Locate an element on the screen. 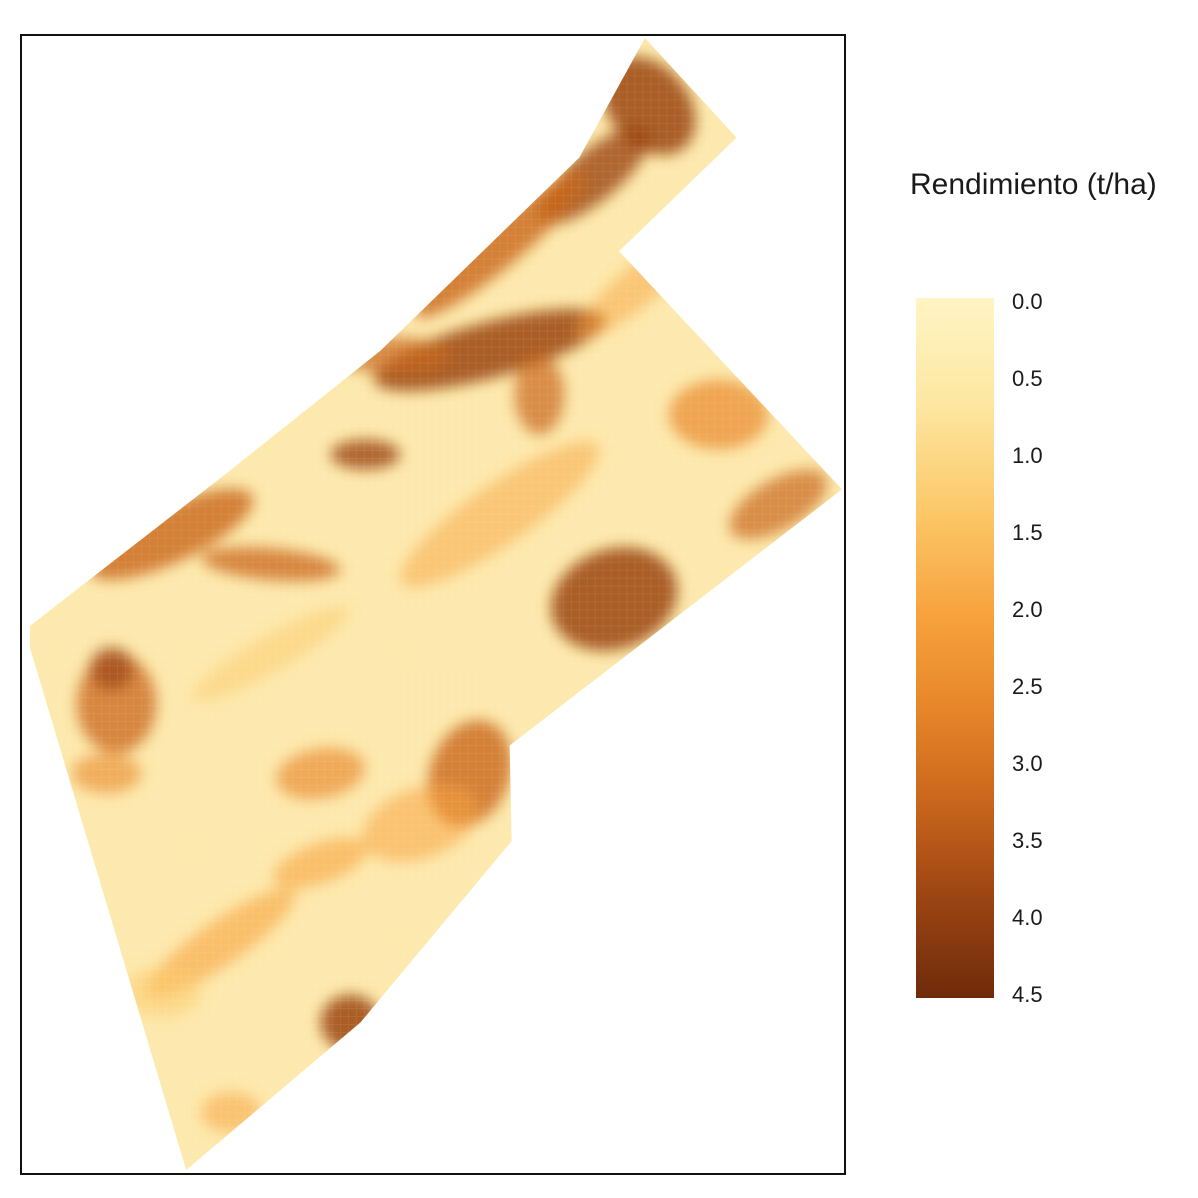 Image resolution: width=1198 pixels, height=1198 pixels. legend-title: Rendimiento (t/ha) is located at coordinates (1033, 184).